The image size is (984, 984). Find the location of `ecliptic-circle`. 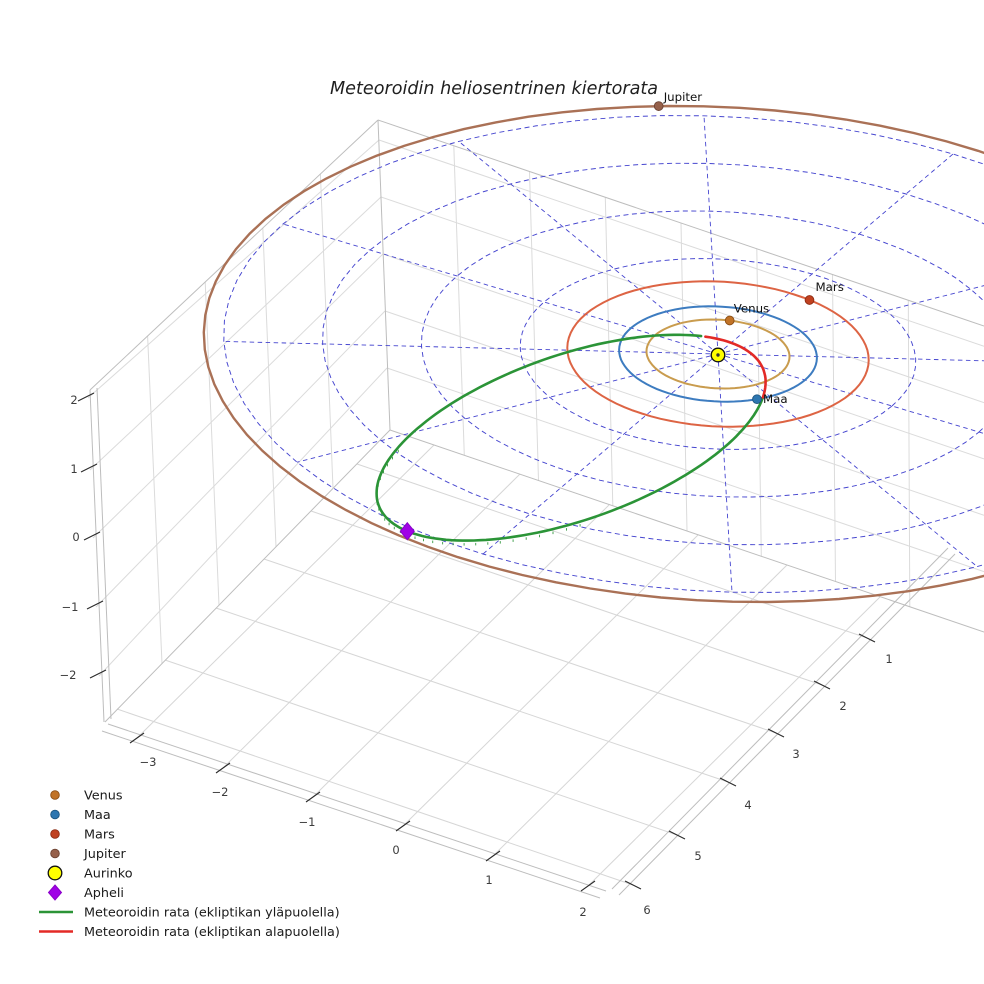

ecliptic-circle is located at coordinates (718, 354).